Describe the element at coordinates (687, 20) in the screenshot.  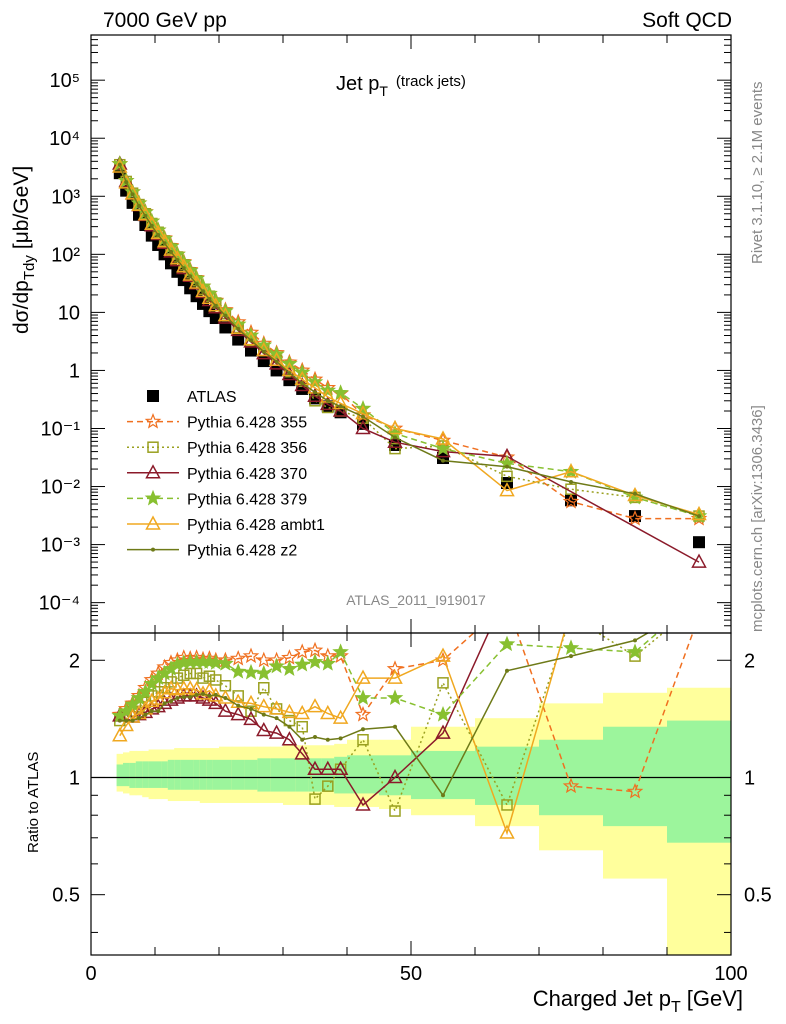
I see `header-process: Soft QCD` at that location.